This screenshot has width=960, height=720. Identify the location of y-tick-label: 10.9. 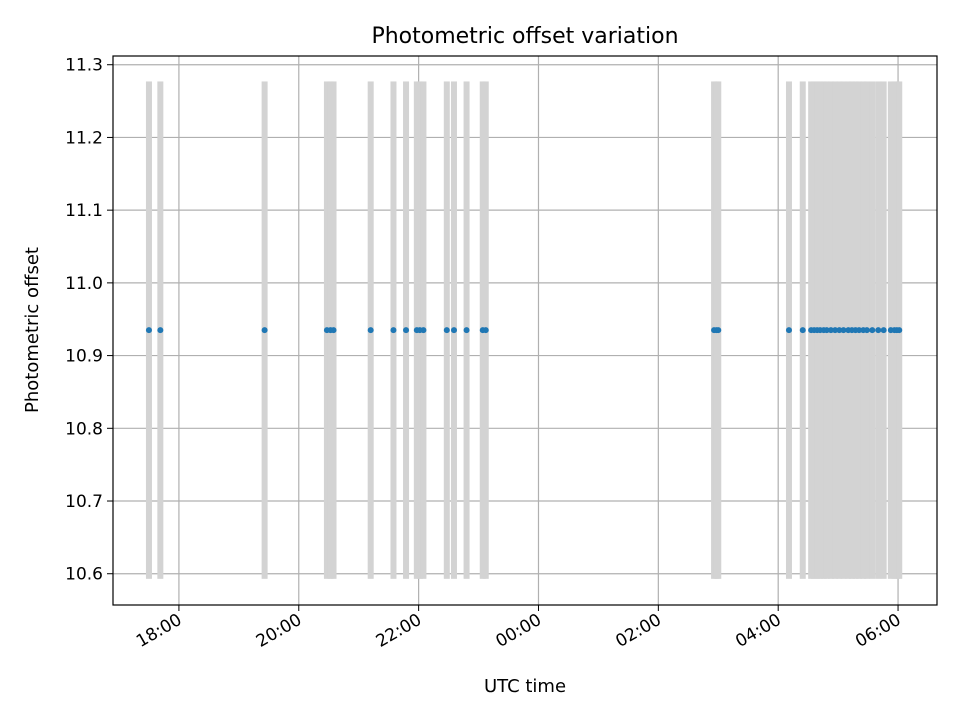
(84, 357).